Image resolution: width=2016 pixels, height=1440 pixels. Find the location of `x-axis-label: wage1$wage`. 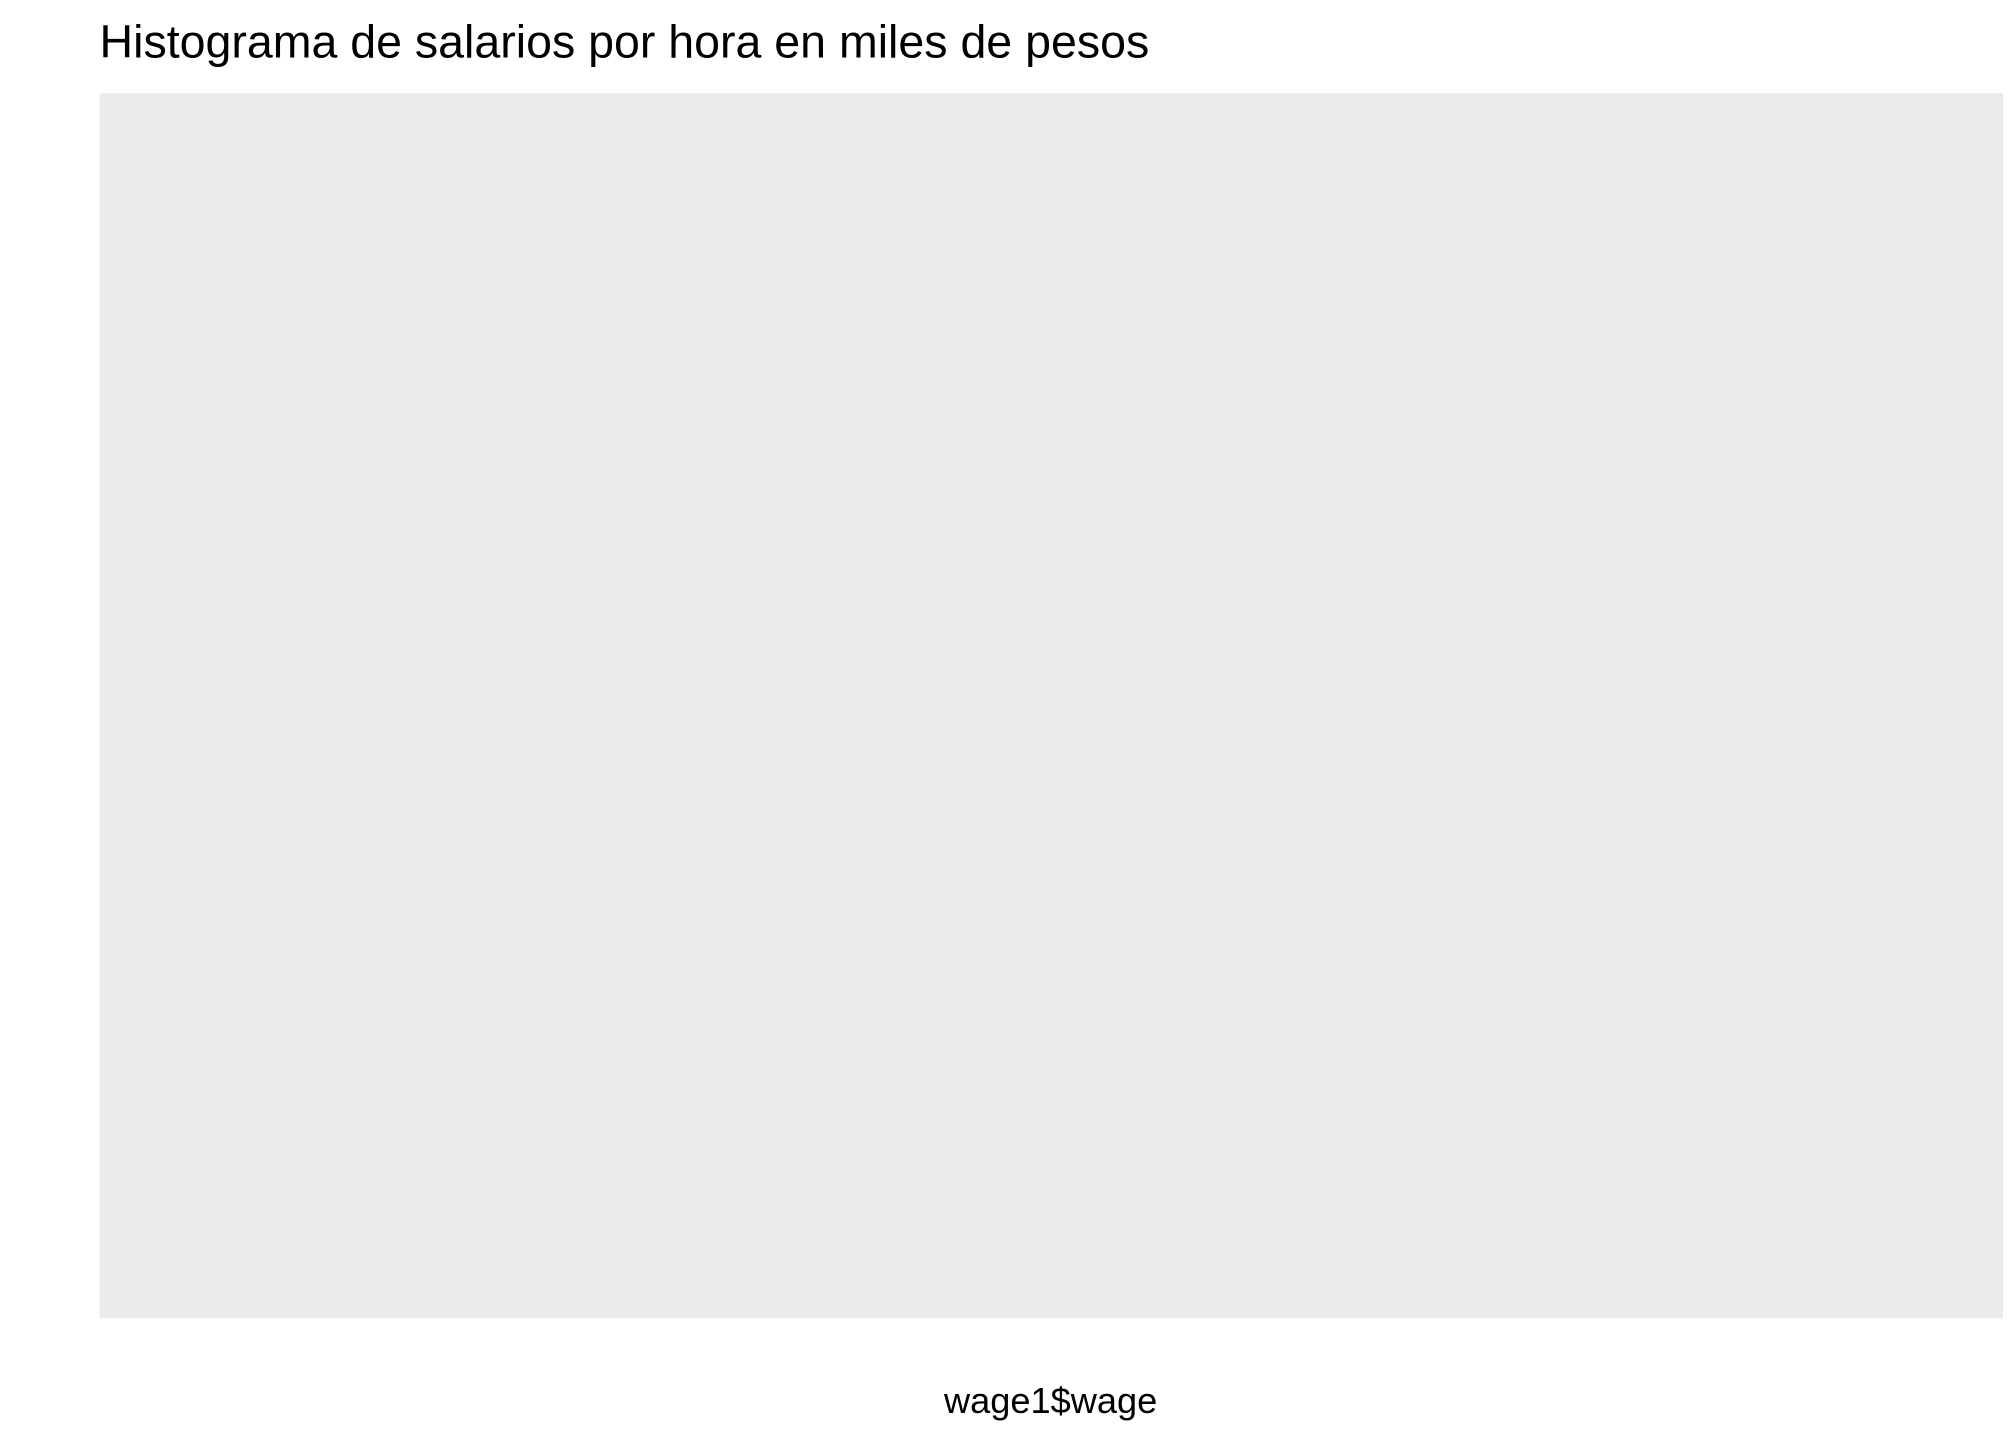

x-axis-label: wage1$wage is located at coordinates (1050, 1400).